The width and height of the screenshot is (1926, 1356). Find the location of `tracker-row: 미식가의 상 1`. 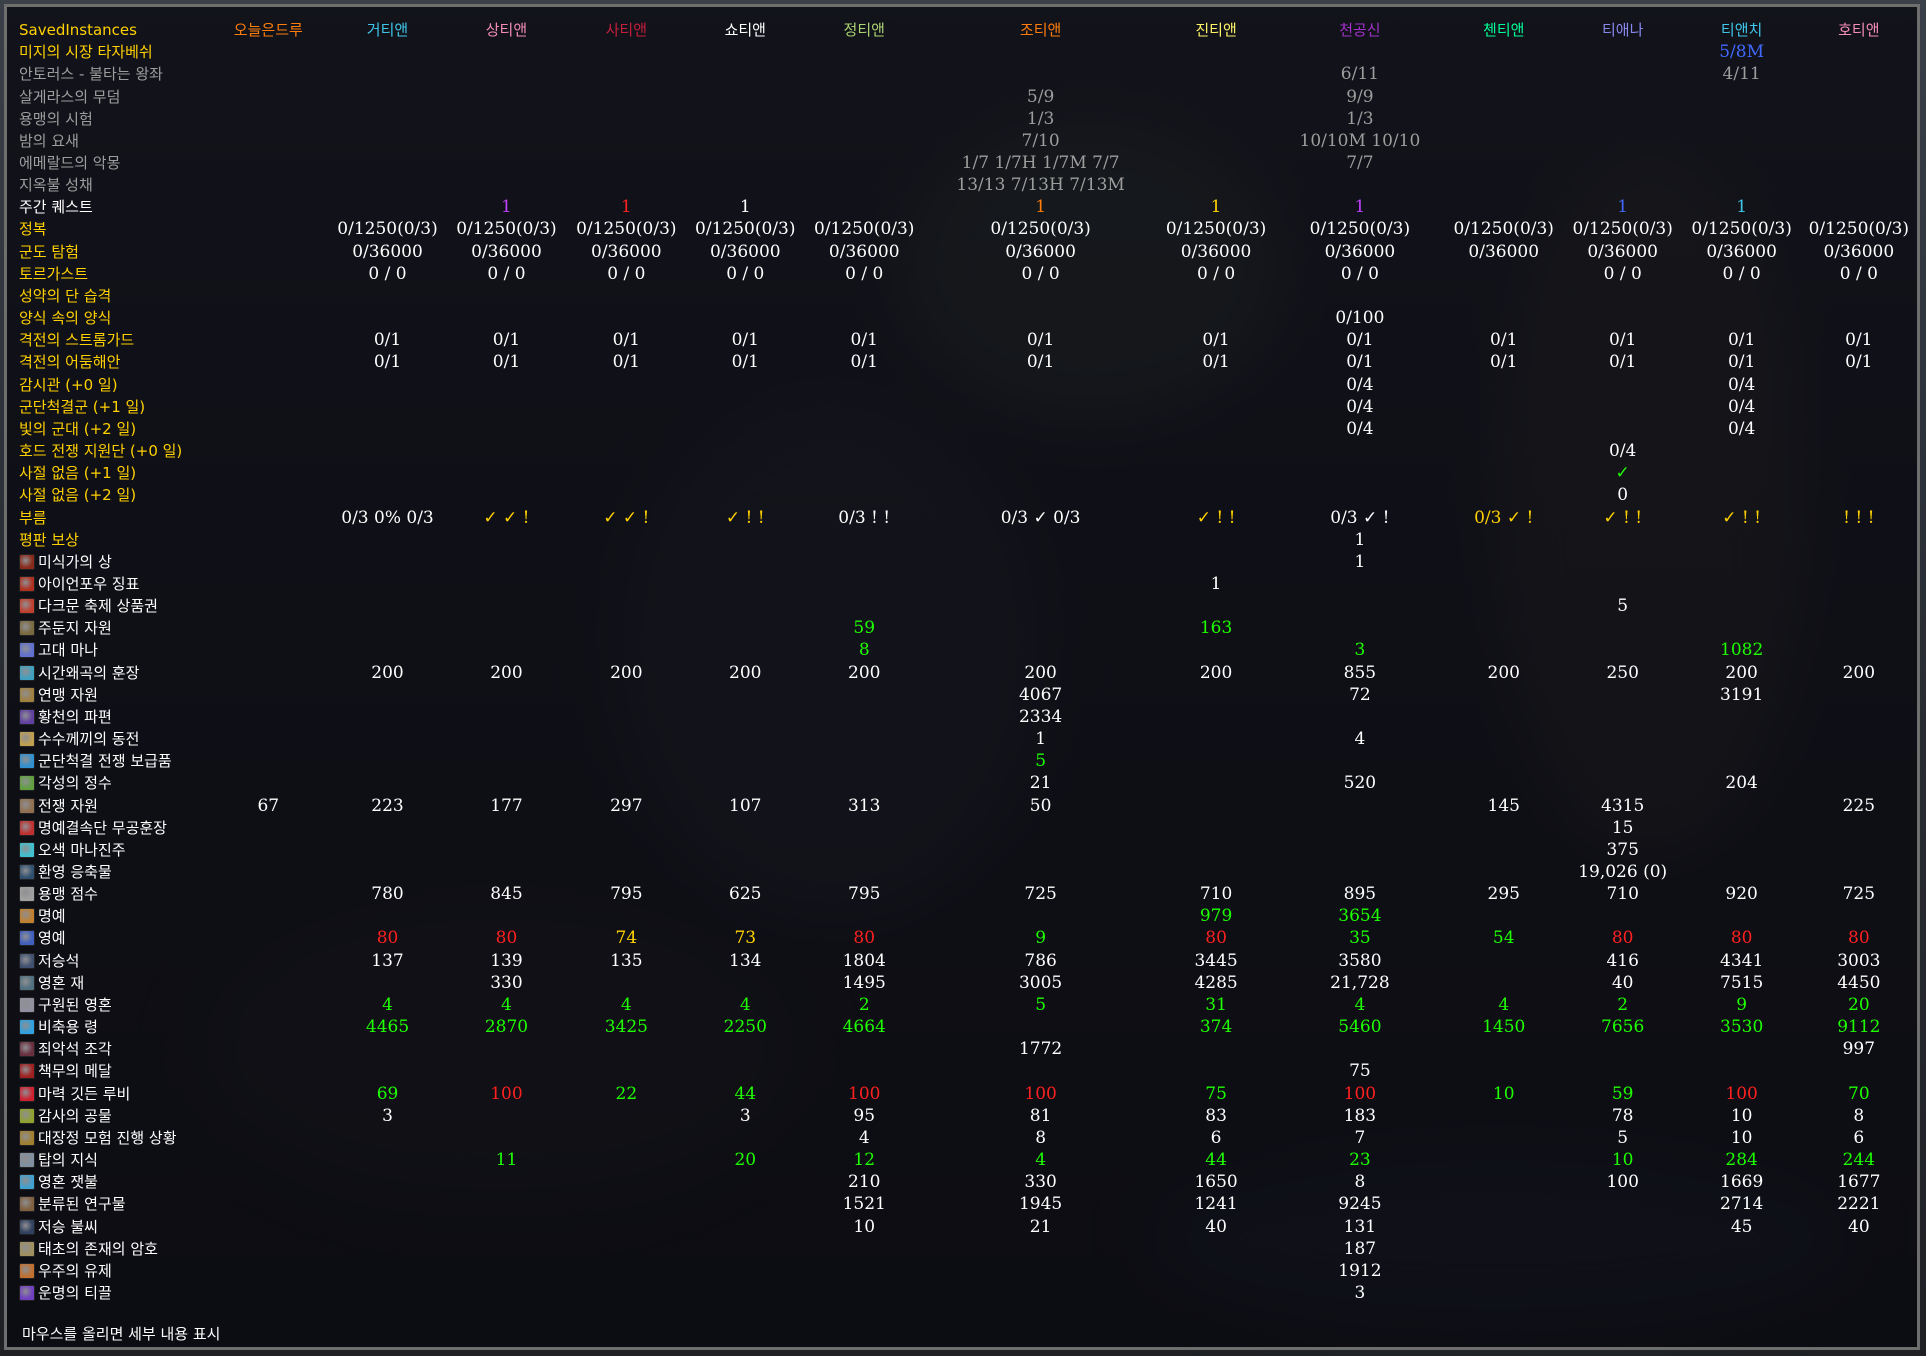

tracker-row: 미식가의 상 1 is located at coordinates (968, 562).